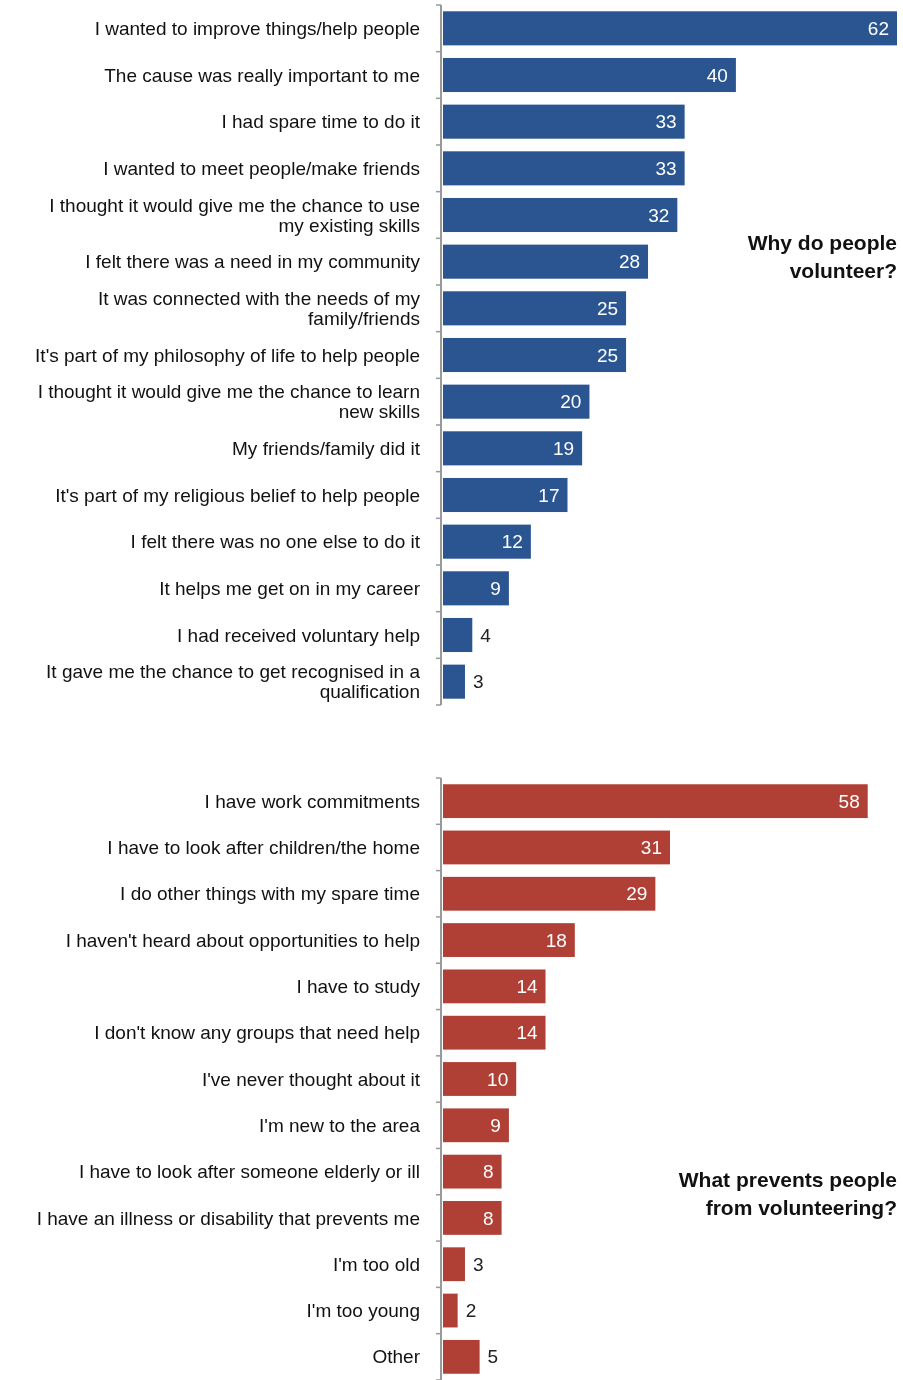  Describe the element at coordinates (249, 1172) in the screenshot. I see `y-tick-label: I have to look after someone elderly or ill` at that location.